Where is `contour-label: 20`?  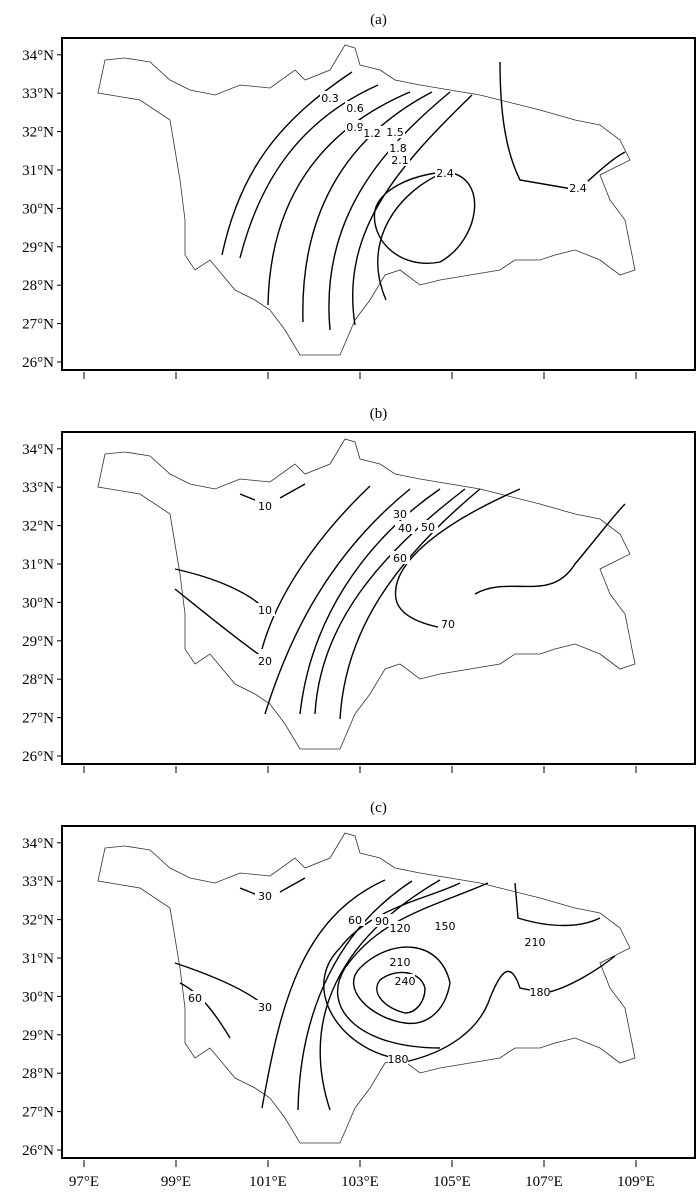 contour-label: 20 is located at coordinates (265, 661).